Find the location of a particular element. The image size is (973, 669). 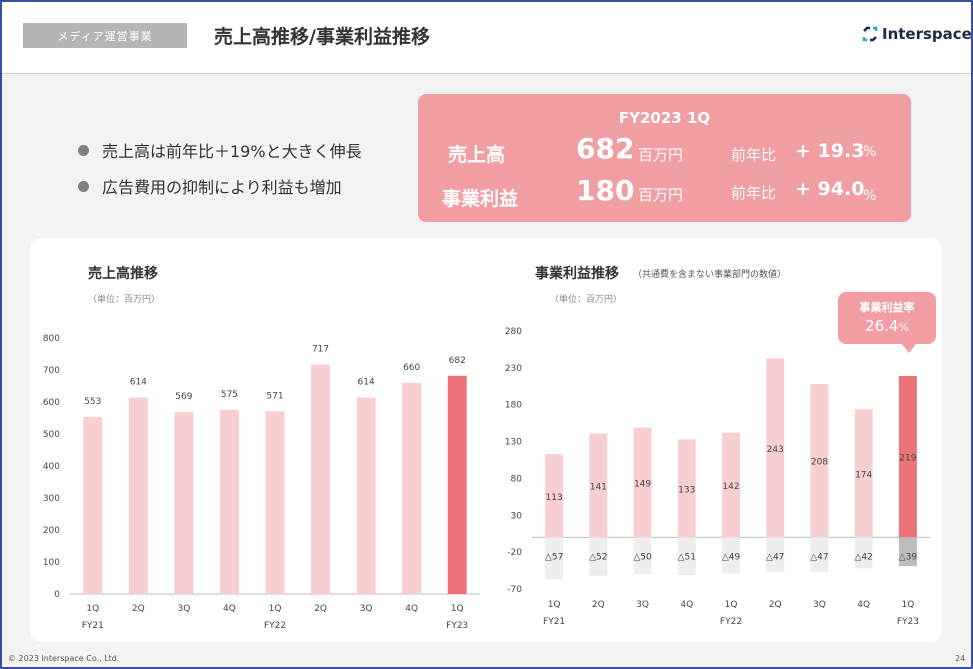

bullet-item: 売上高は前年比＋19%と大きく伸長 is located at coordinates (220, 150).